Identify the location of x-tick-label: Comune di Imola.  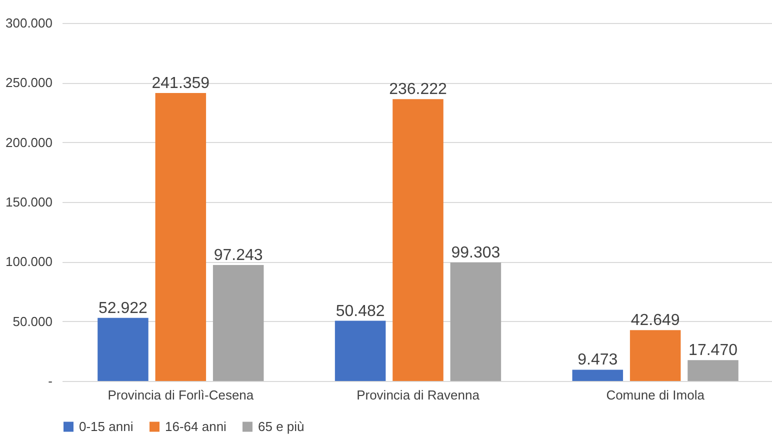
(656, 395).